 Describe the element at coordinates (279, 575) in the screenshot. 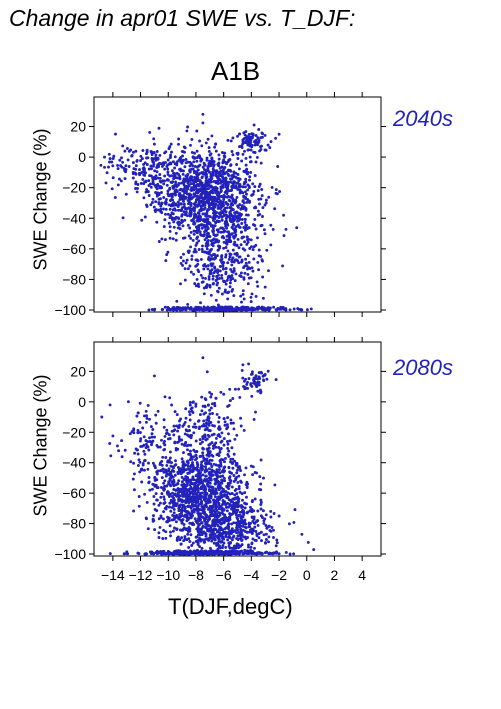

I see `x-tick-label: −2` at that location.